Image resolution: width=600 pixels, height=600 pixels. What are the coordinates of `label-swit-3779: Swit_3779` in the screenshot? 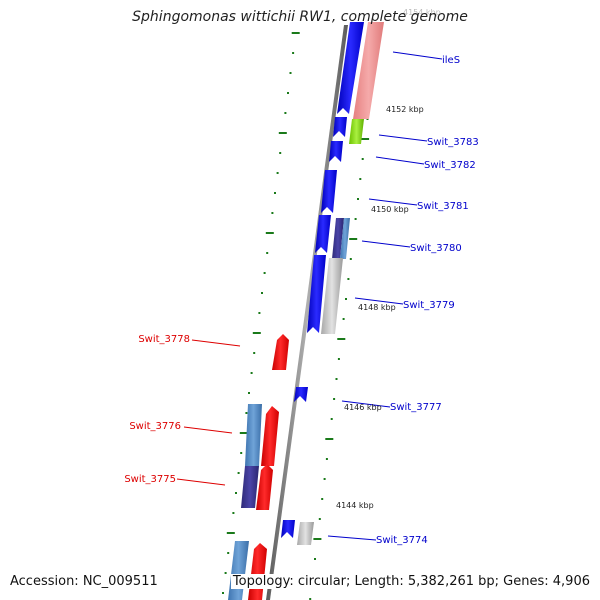 It's located at (429, 305).